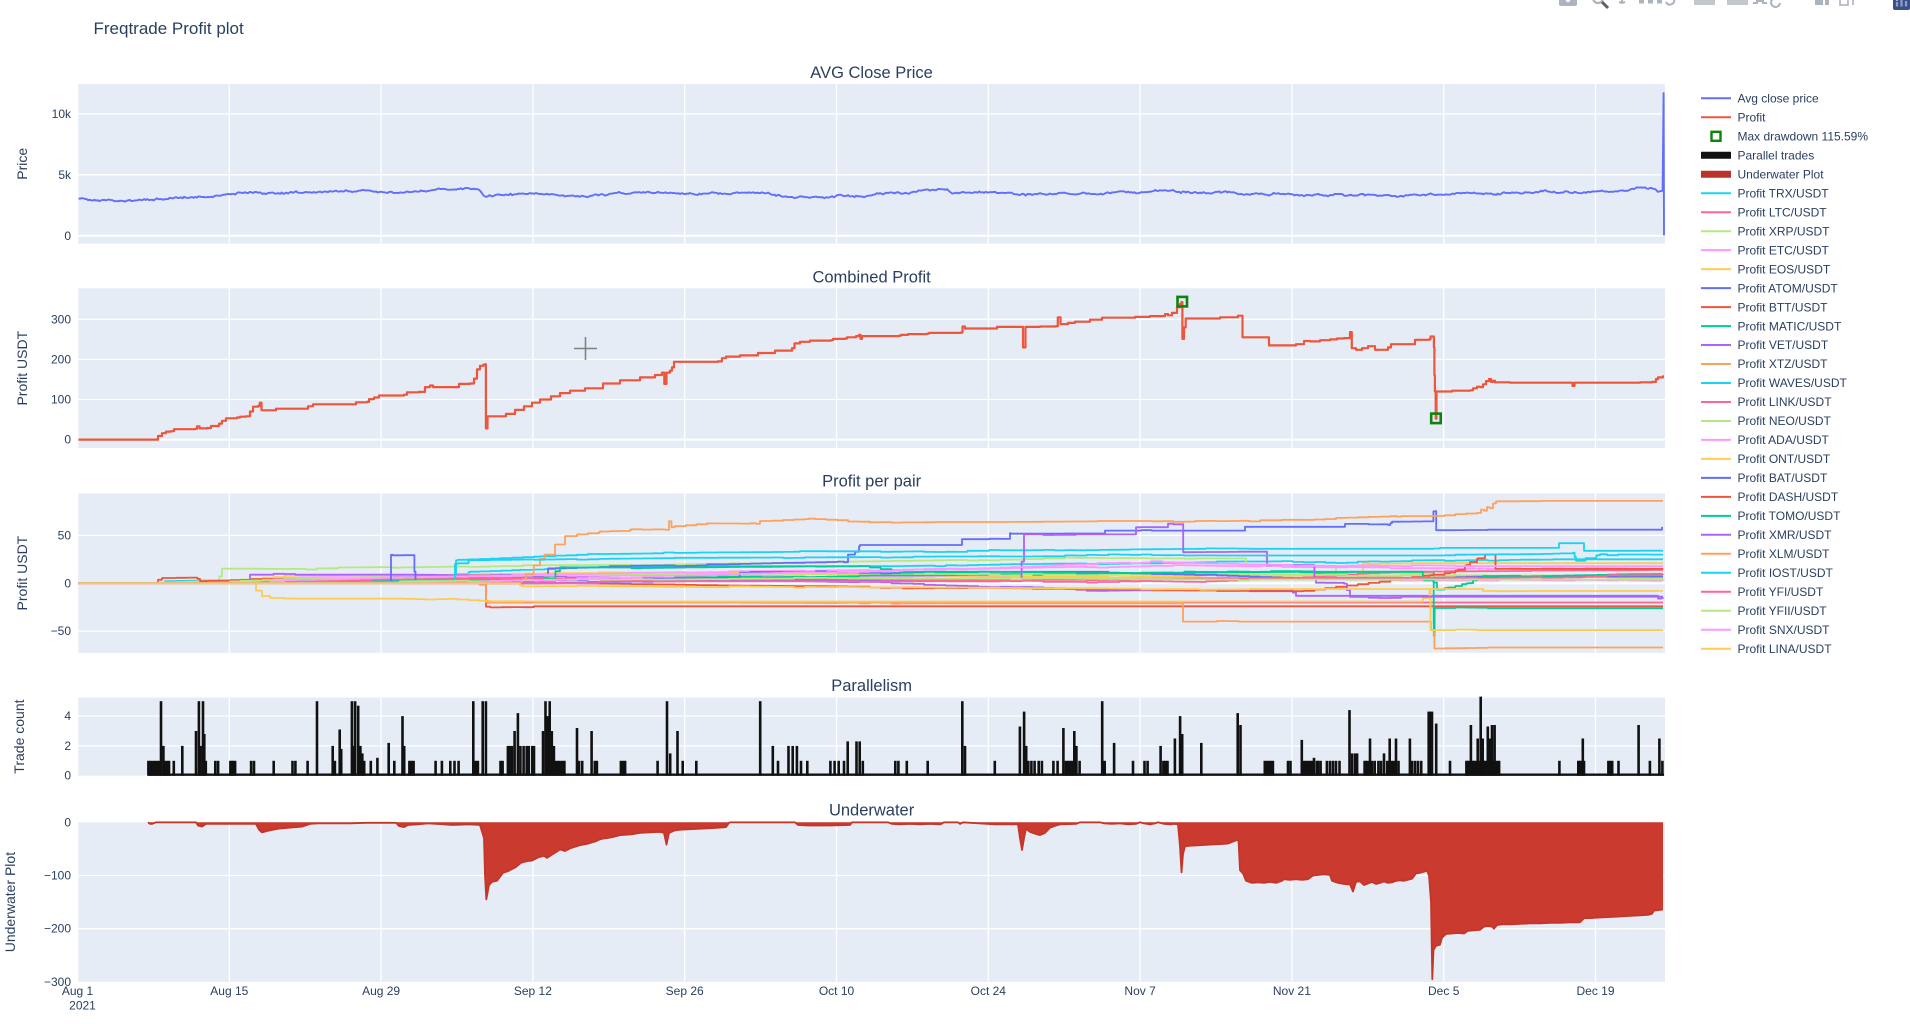 The height and width of the screenshot is (1024, 1910). I want to click on svg-text: Profit XLM/USDT, so click(1784, 554).